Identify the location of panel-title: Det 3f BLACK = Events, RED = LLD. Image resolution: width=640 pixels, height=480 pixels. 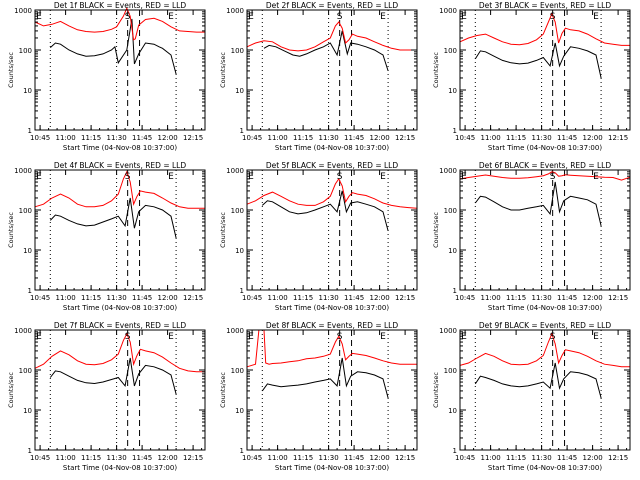
(545, 5).